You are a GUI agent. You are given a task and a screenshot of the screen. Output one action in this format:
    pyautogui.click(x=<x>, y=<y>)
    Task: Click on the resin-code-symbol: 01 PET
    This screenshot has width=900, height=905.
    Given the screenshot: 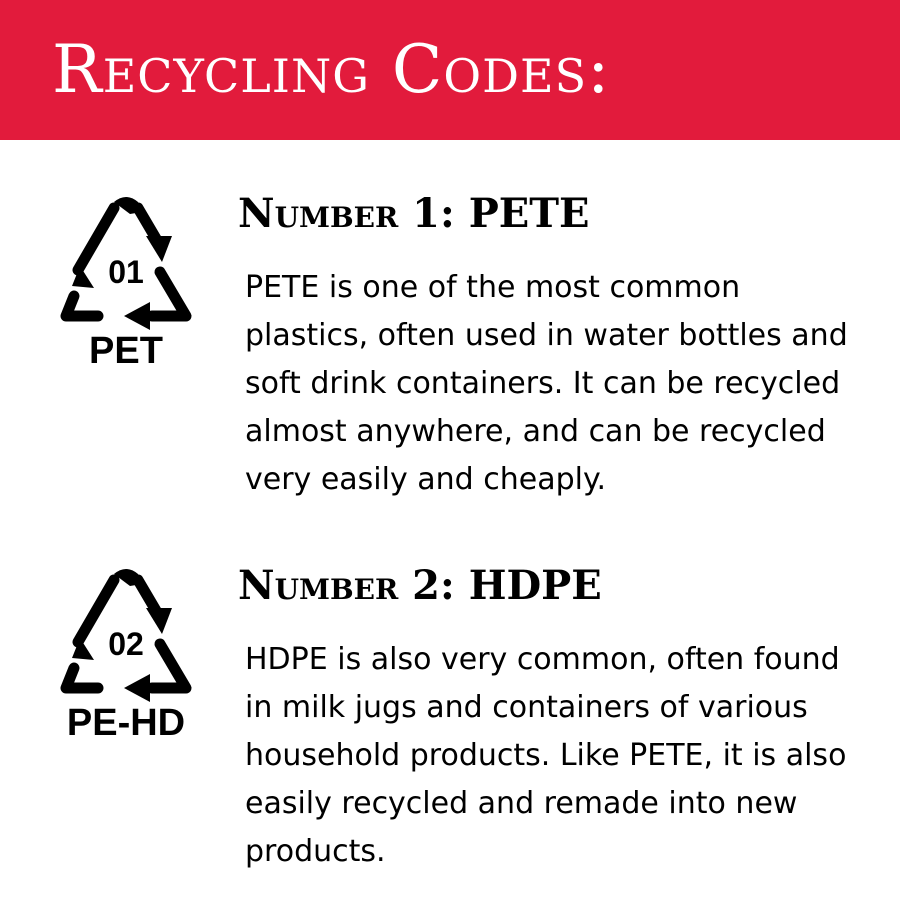 What is the action you would take?
    pyautogui.click(x=130, y=287)
    